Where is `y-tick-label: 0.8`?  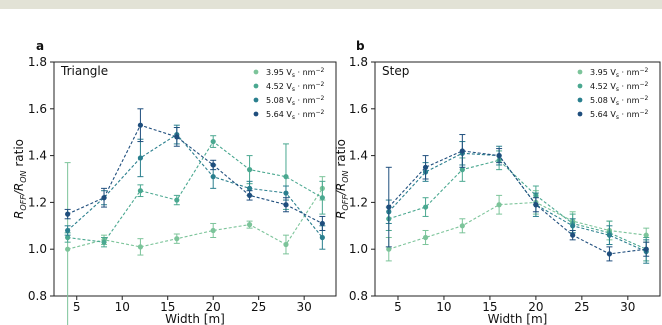
y-tick-label: 0.8 is located at coordinates (358, 296).